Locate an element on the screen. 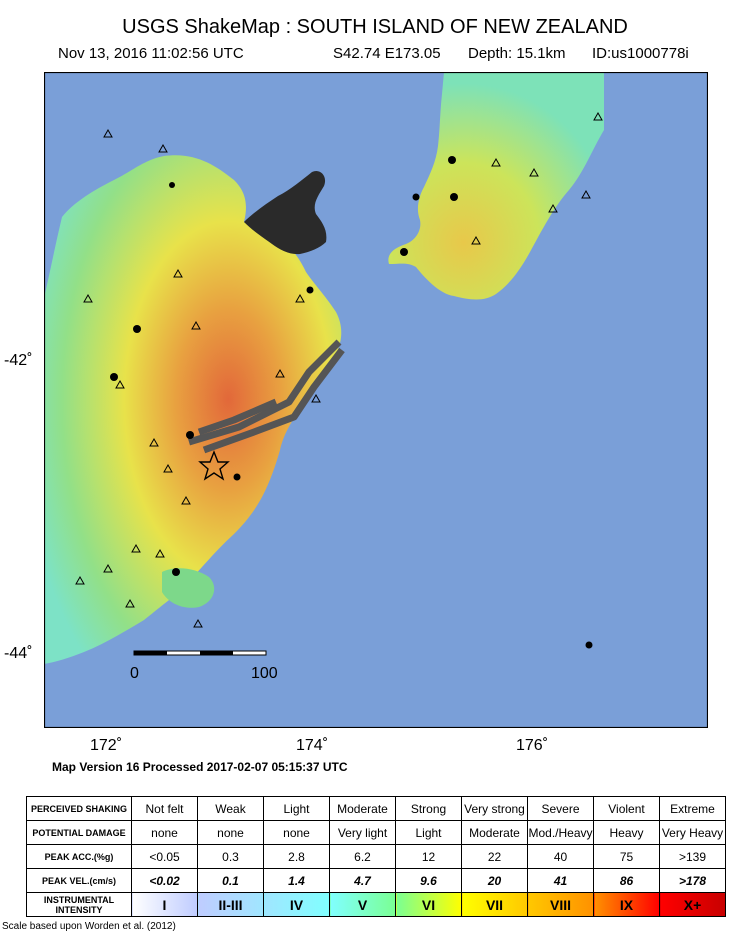  damage-cell: Very light is located at coordinates (362, 832).